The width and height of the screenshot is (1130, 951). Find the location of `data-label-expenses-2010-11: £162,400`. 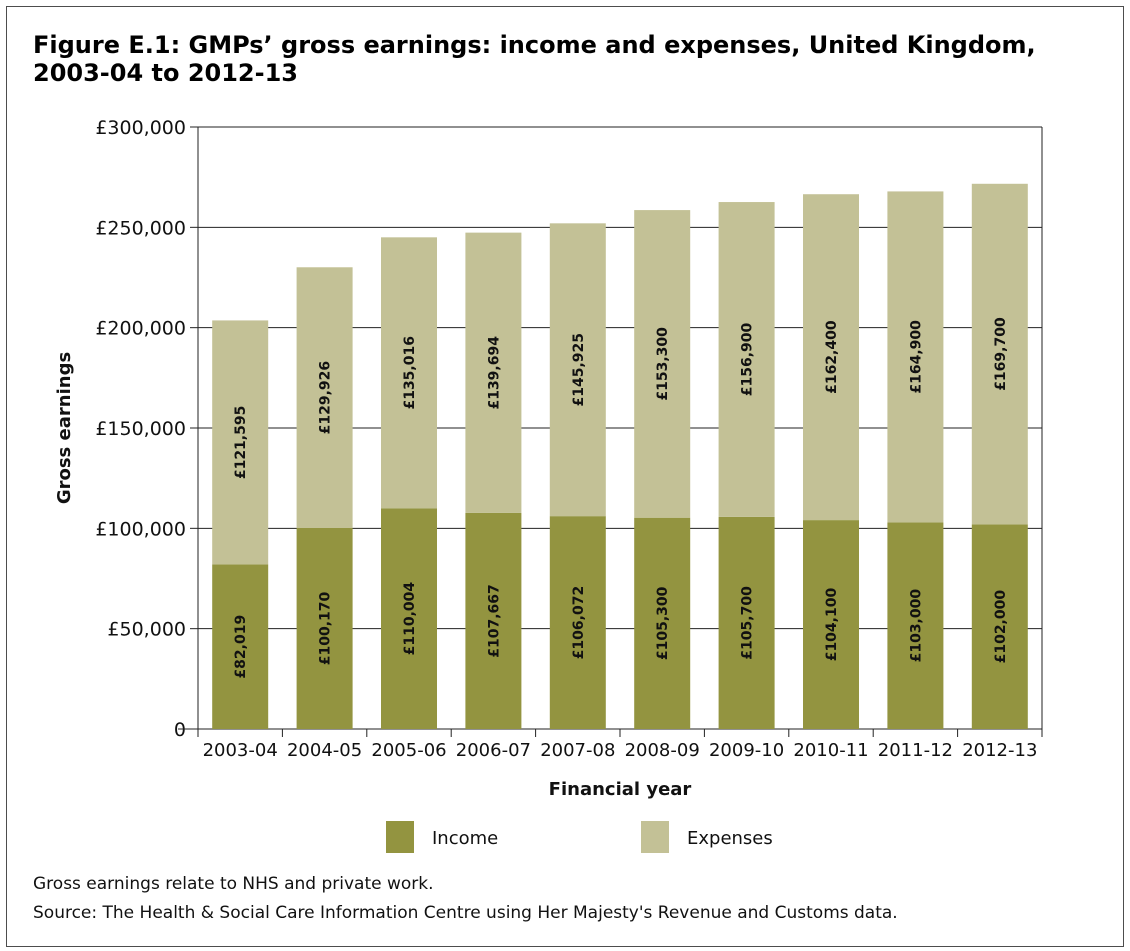

data-label-expenses-2010-11: £162,400 is located at coordinates (832, 357).